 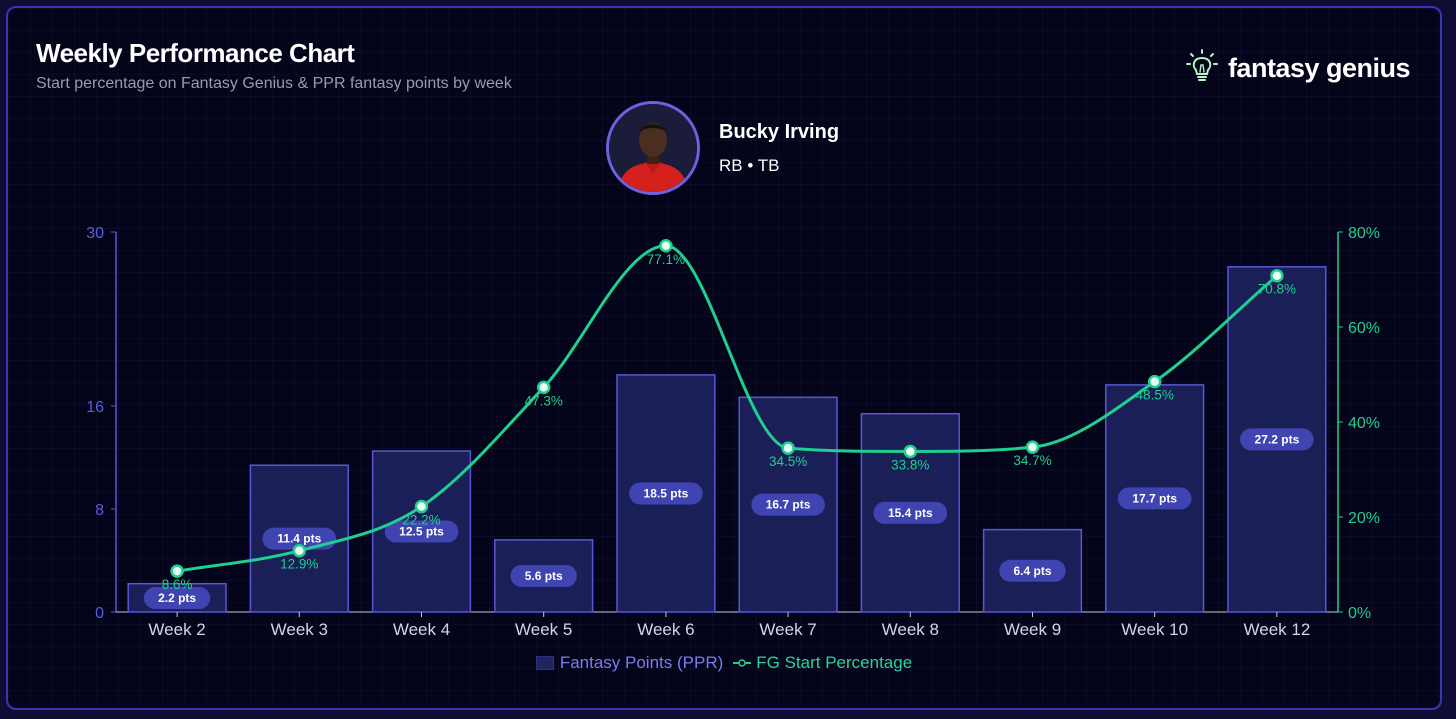 I want to click on left-axis-tick-label: 16, so click(x=95, y=407).